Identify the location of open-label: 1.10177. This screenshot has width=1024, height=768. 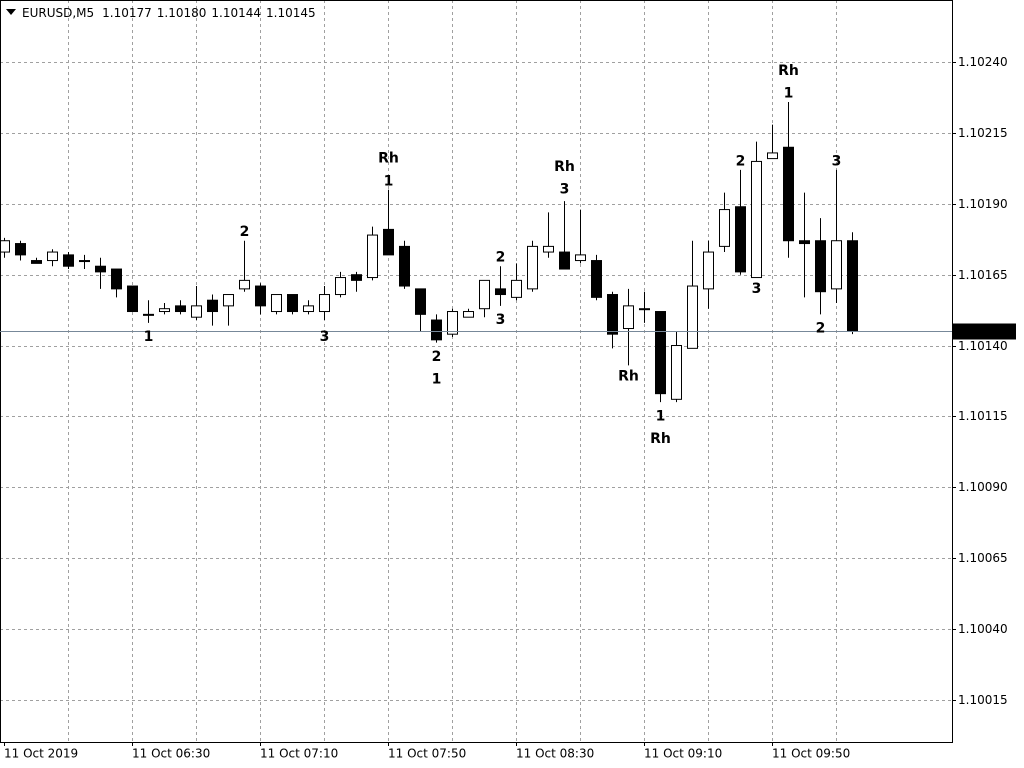
(127, 13).